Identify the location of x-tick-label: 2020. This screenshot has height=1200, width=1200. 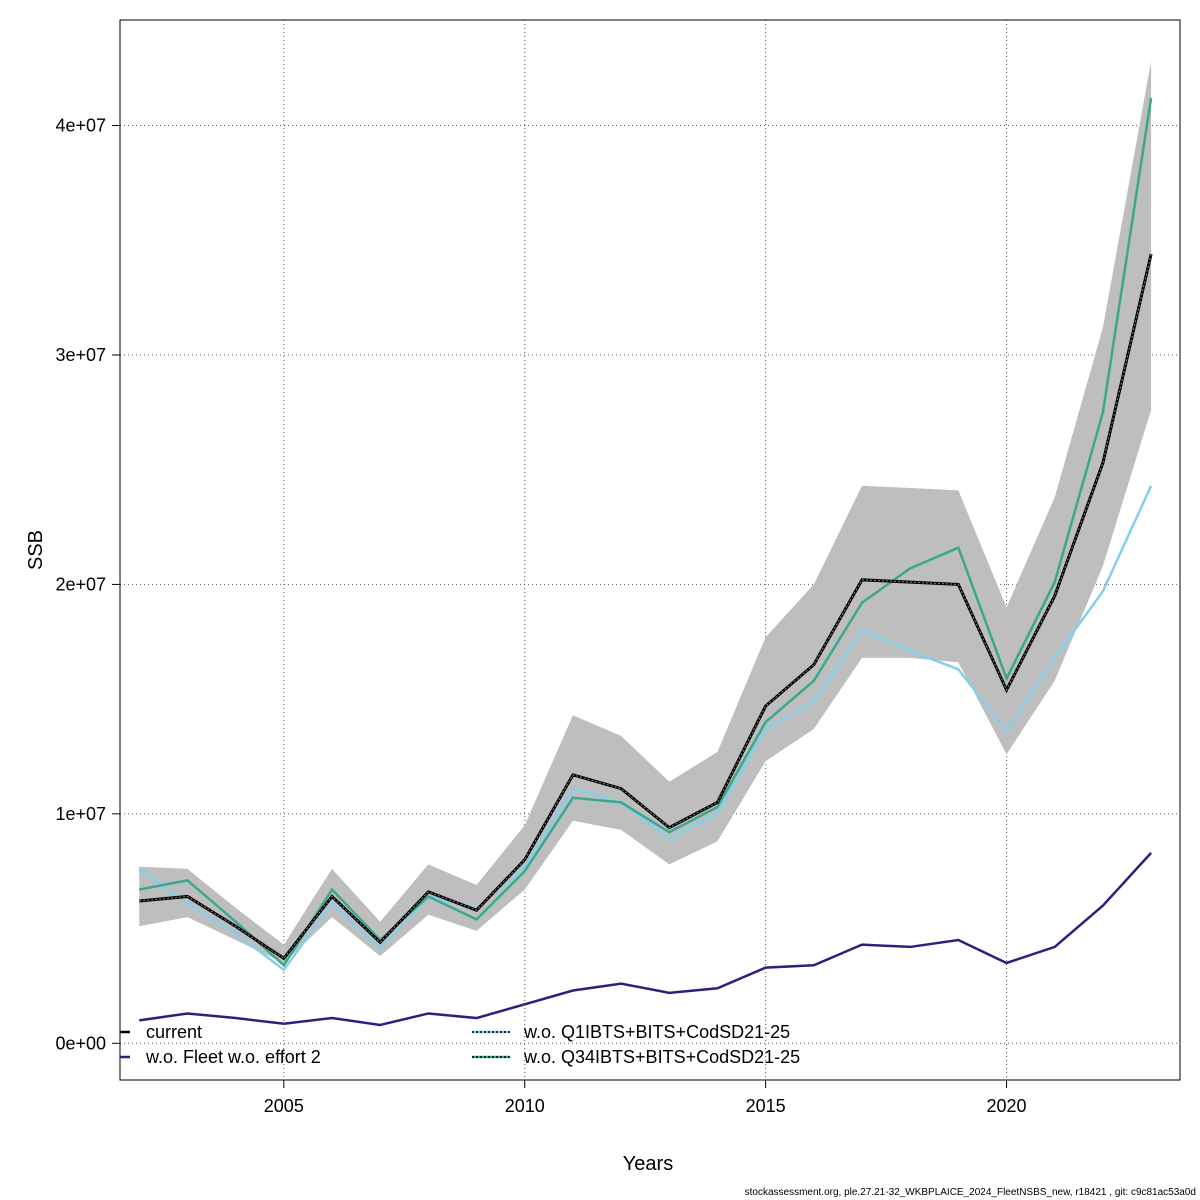
(1007, 1106).